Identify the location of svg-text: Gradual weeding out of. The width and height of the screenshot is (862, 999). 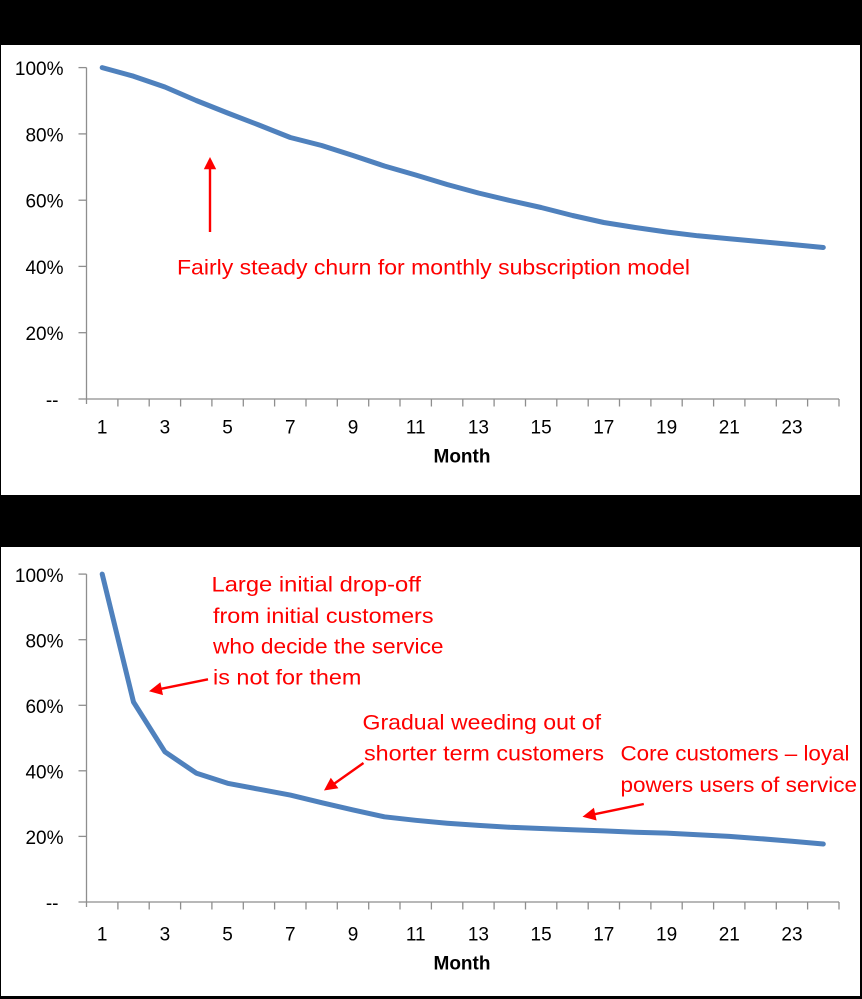
(482, 723).